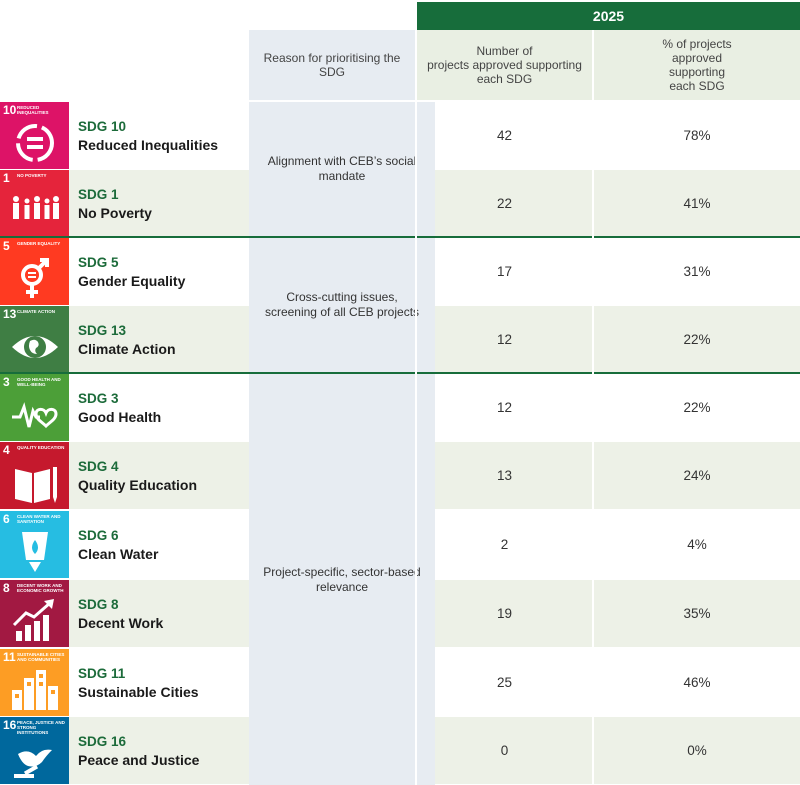  I want to click on sdg-tile: 6 Clean Water and Sanitation, so click(34, 544).